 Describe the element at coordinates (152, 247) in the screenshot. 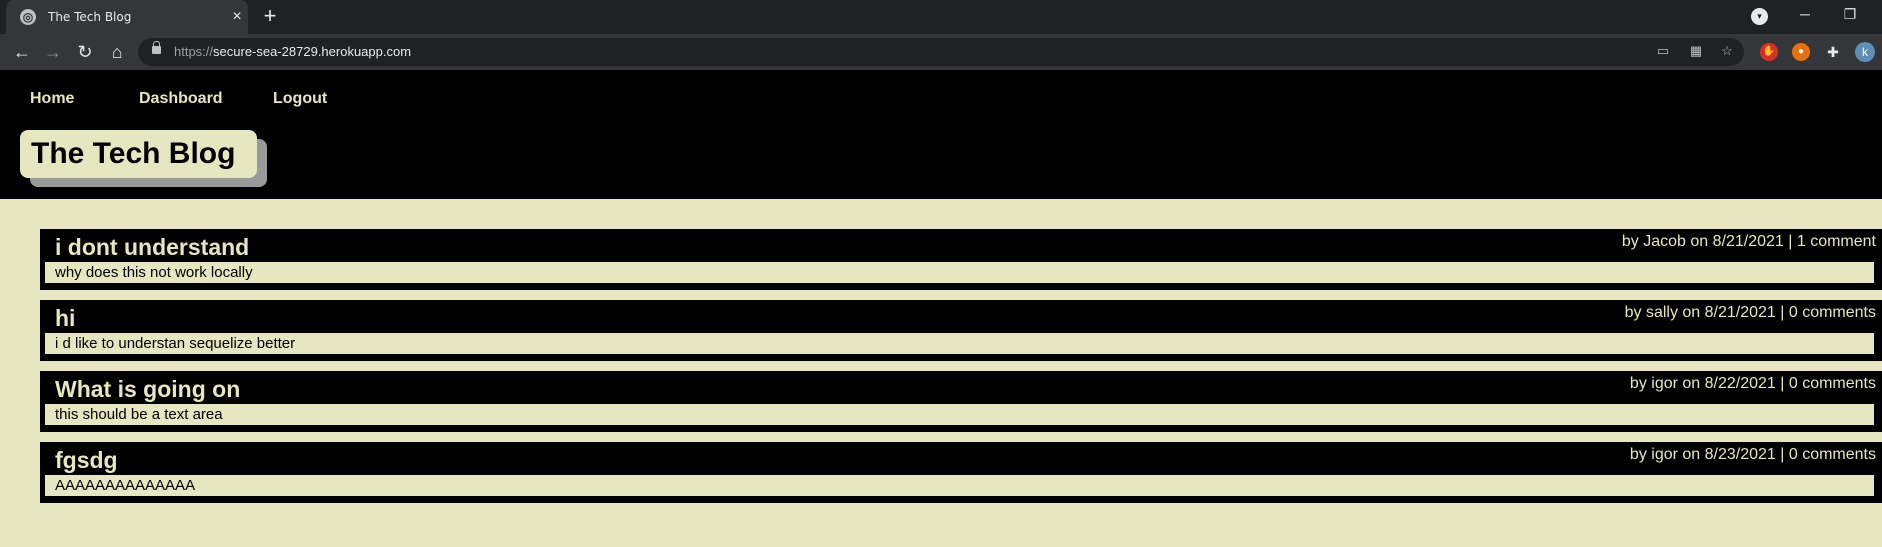

I see `post-title: i dont understand` at that location.